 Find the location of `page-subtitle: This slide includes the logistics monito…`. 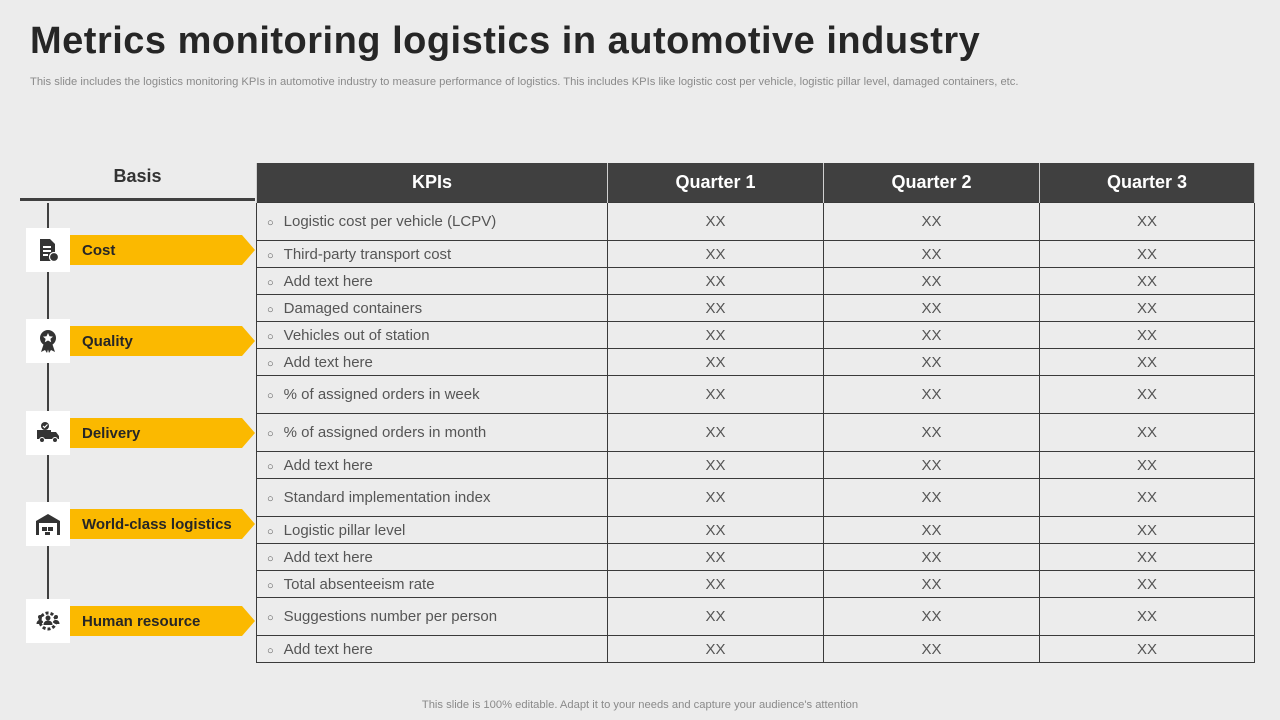

page-subtitle: This slide includes the logistics monito… is located at coordinates (524, 82).